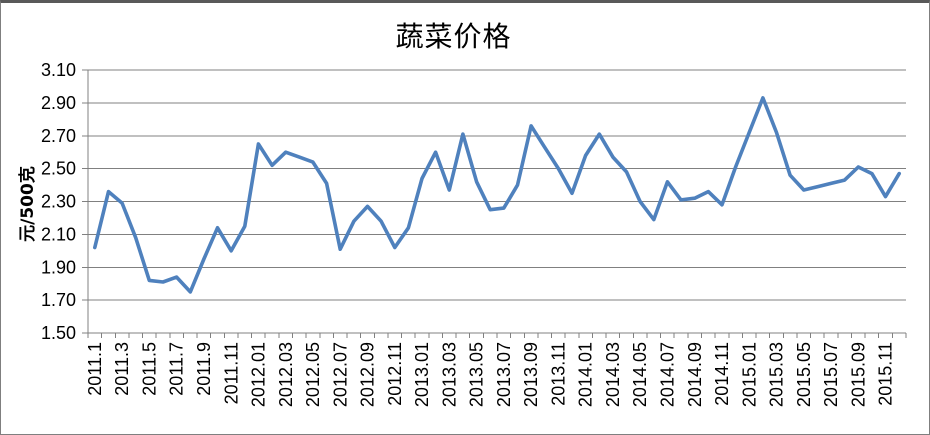 The height and width of the screenshot is (435, 930). Describe the element at coordinates (640, 374) in the screenshot. I see `x-tick-label: 2014.05` at that location.